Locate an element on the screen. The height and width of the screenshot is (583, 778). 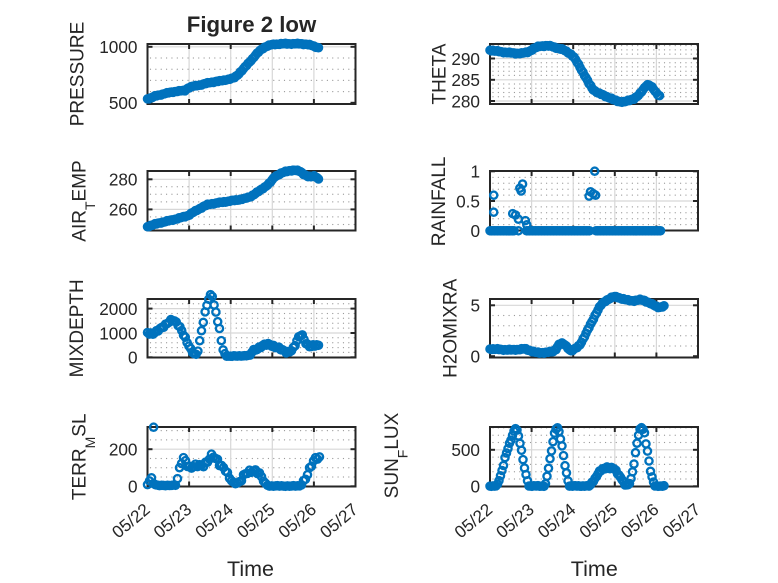
svg-text: 200 is located at coordinates (123, 450).